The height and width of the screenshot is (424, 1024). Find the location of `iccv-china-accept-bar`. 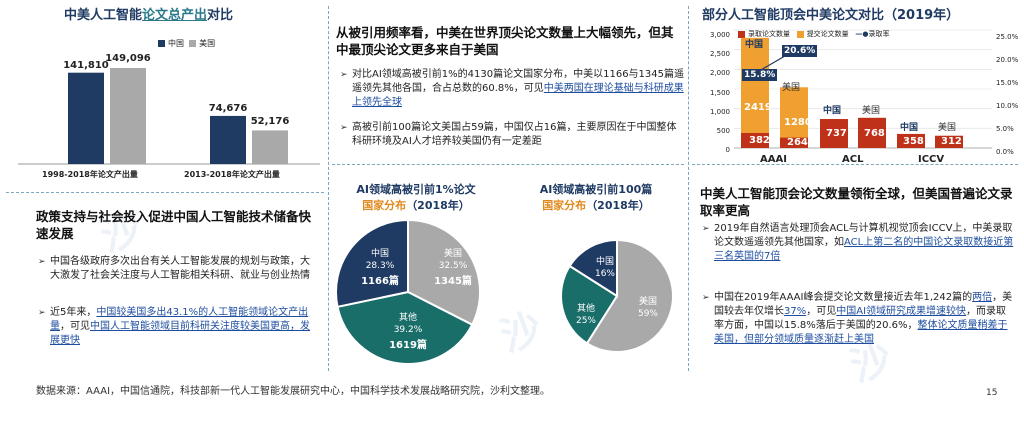

iccv-china-accept-bar is located at coordinates (911, 140).